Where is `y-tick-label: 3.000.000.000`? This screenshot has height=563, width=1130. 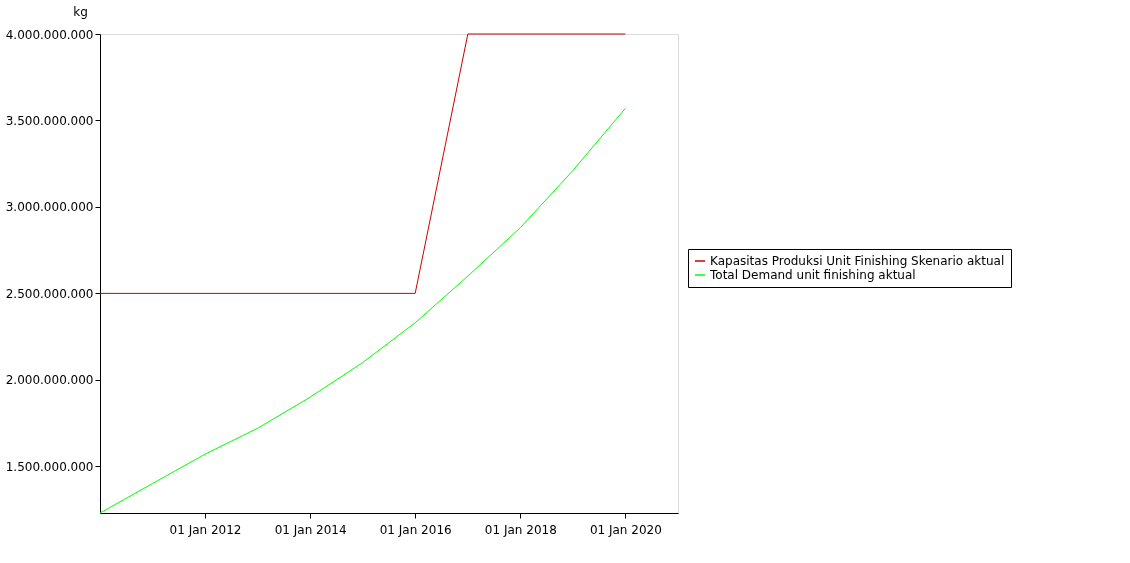
y-tick-label: 3.000.000.000 is located at coordinates (49, 207).